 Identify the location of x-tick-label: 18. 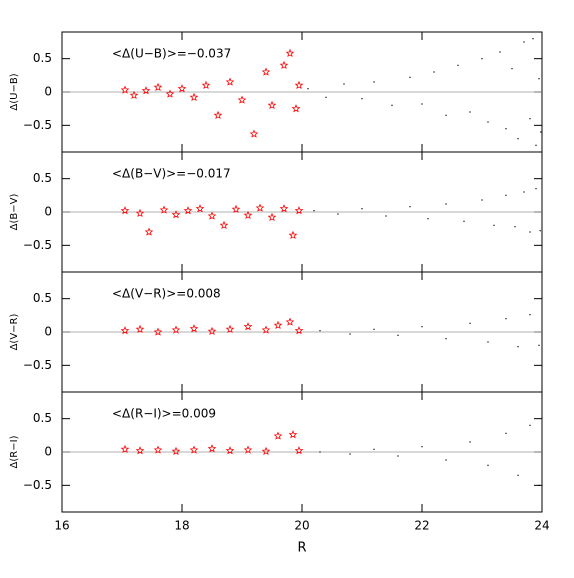
(181, 526).